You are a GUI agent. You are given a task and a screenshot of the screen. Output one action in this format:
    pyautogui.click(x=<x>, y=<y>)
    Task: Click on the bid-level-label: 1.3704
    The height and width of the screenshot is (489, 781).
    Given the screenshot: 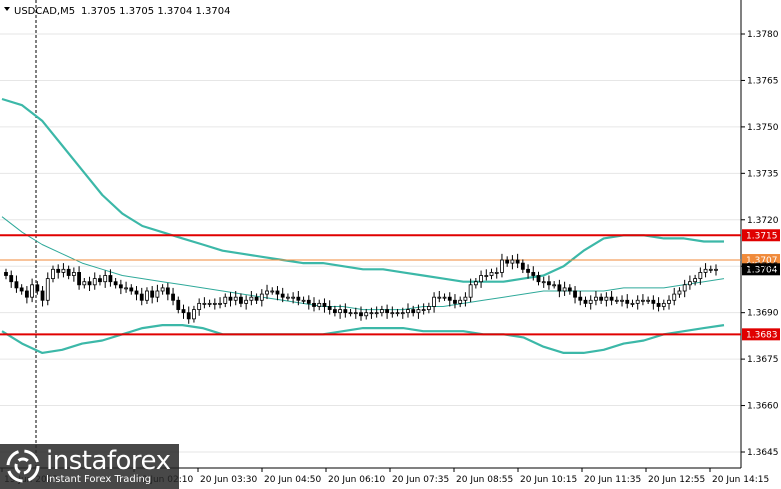 What is the action you would take?
    pyautogui.click(x=762, y=270)
    